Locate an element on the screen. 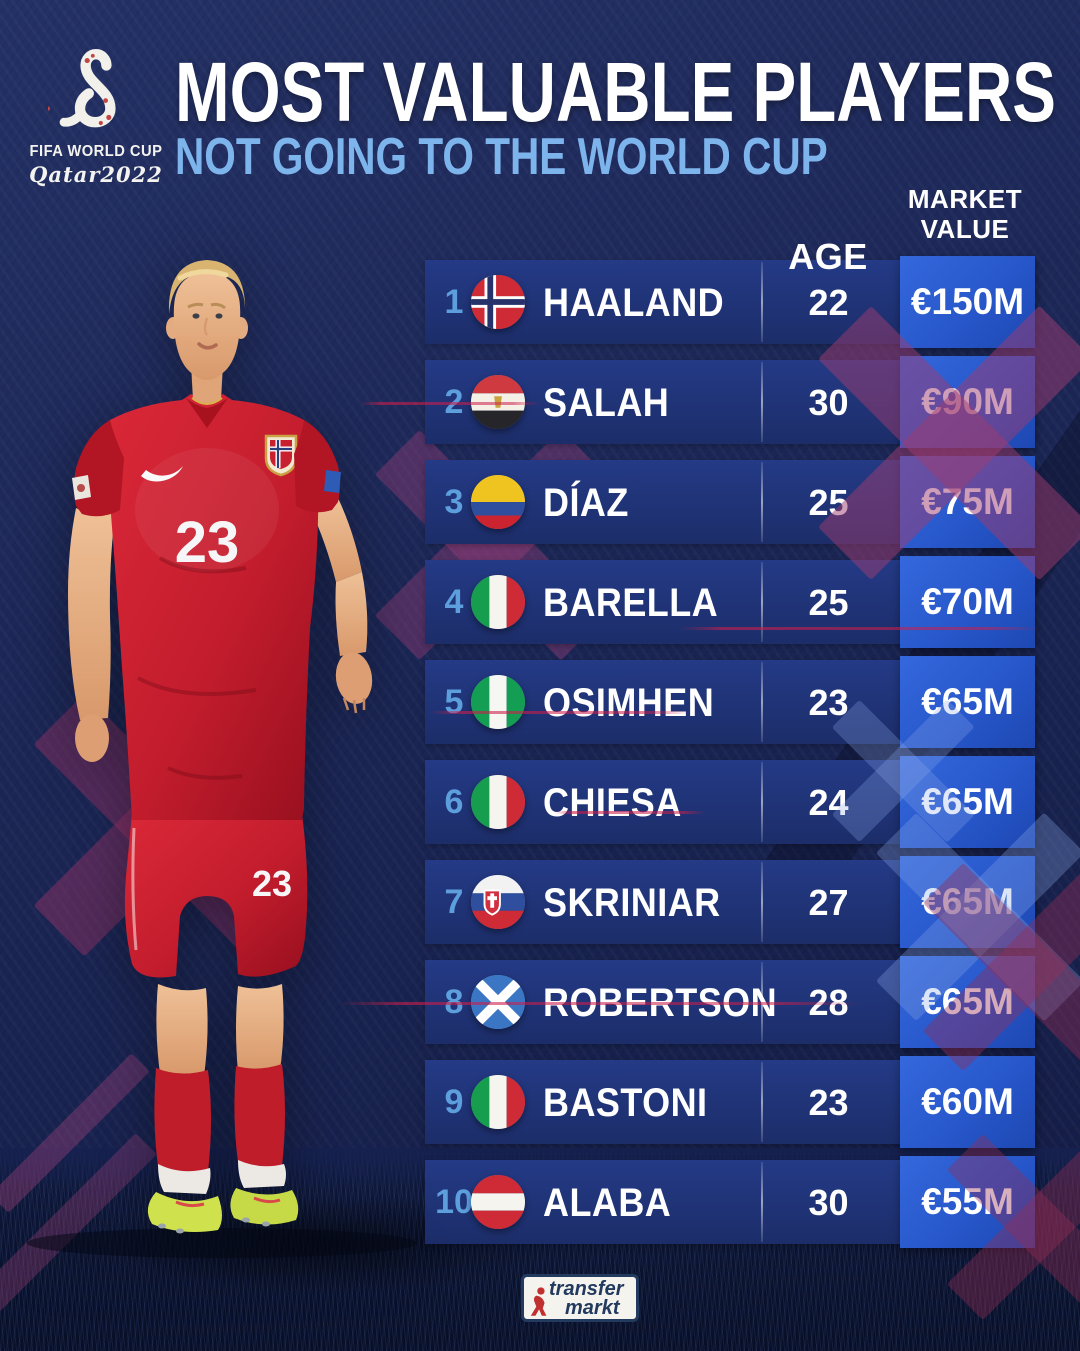  flag-slovakia-icon is located at coordinates (498, 902).